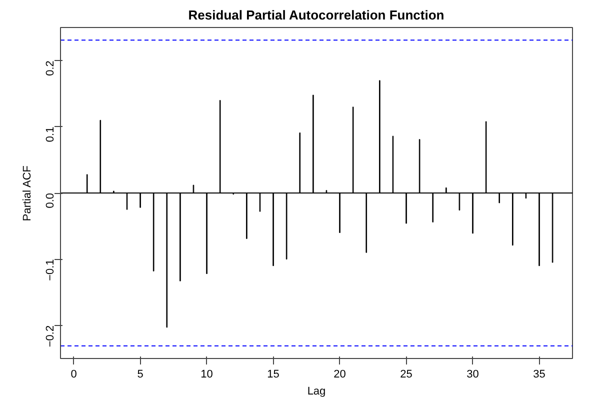  I want to click on y-tick-label: −0.2, so click(50, 336).